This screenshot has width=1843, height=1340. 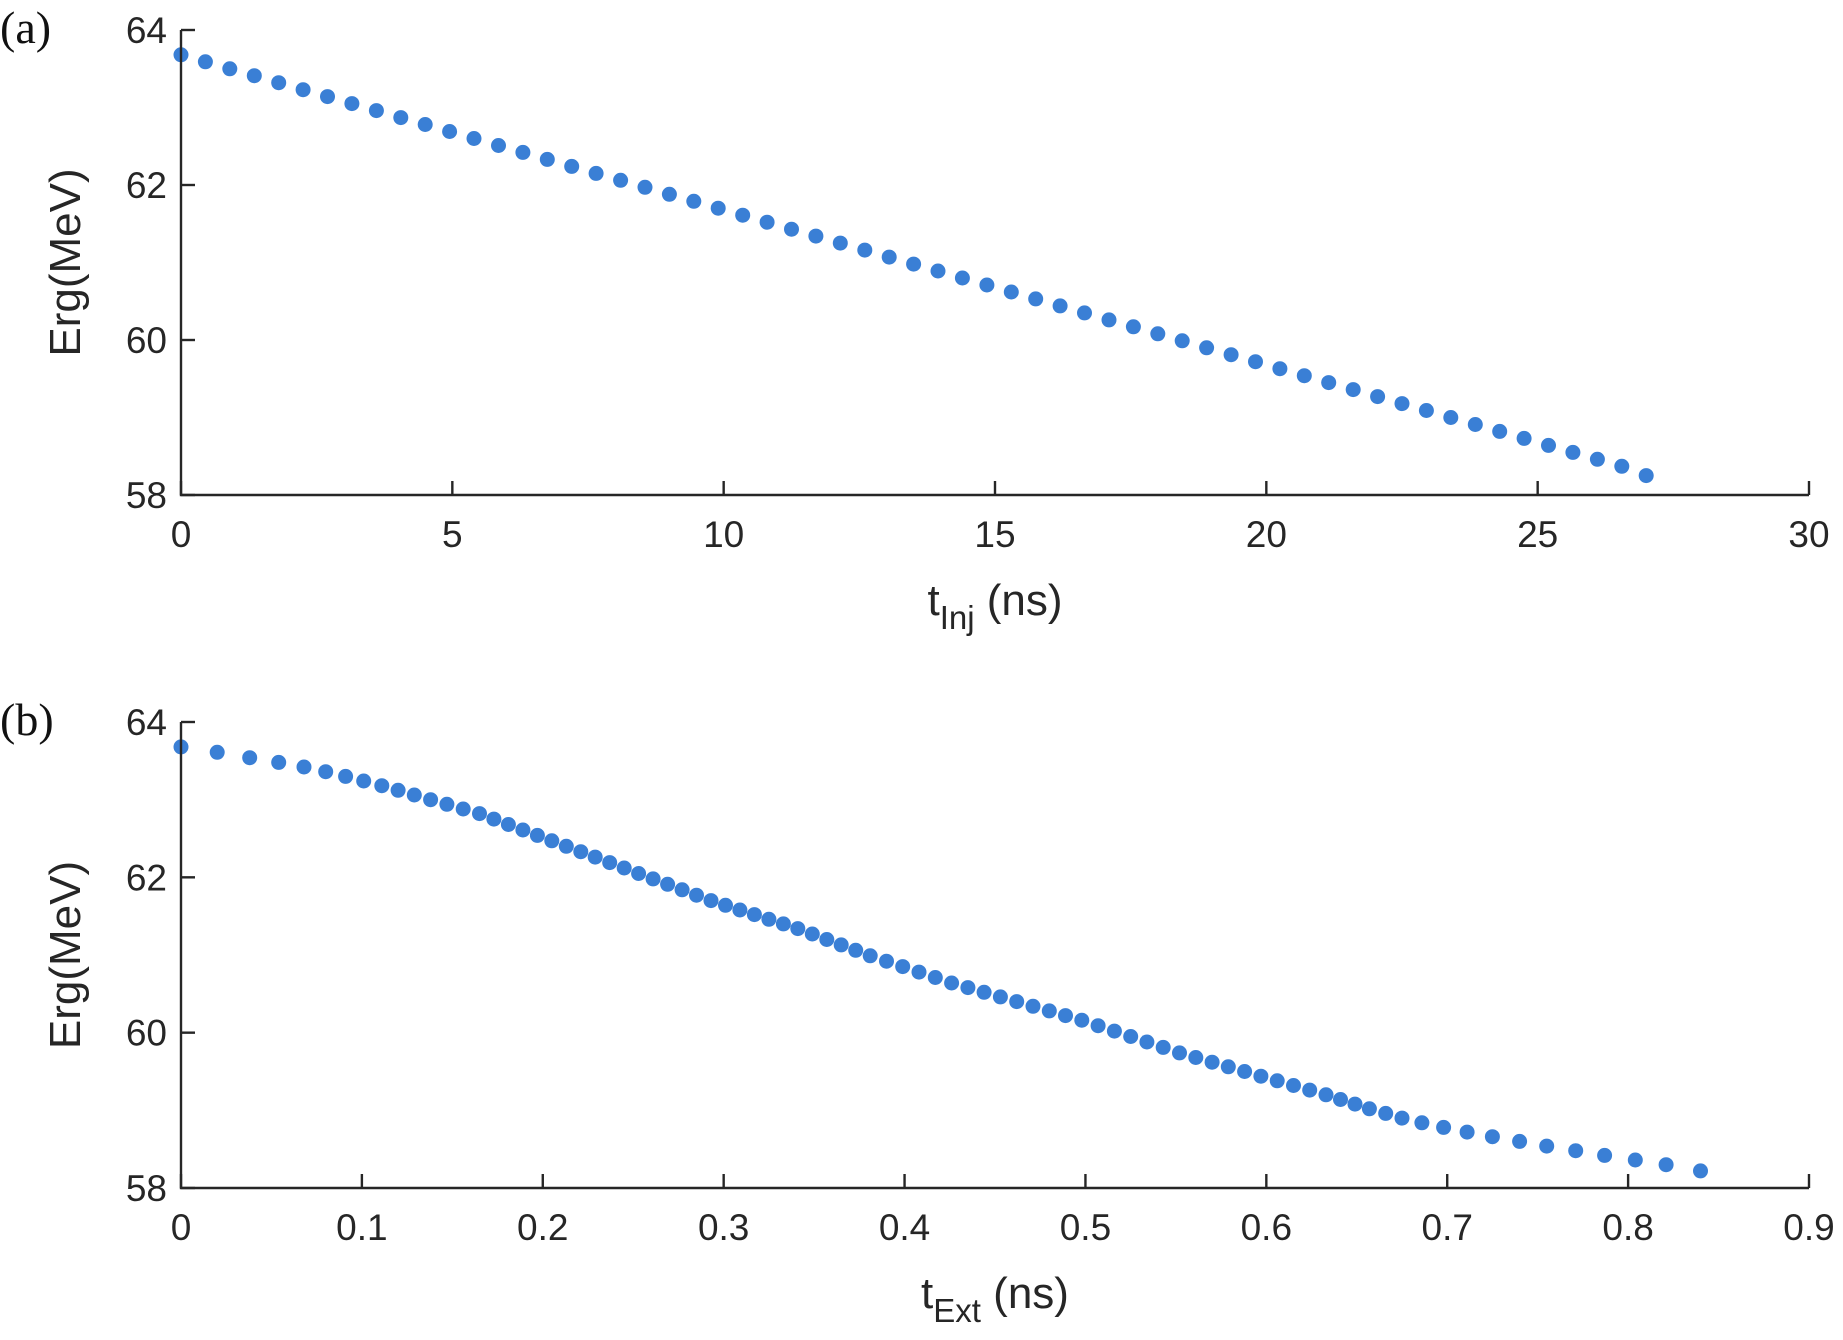 What do you see at coordinates (1808, 534) in the screenshot?
I see `x-tick-label: 30` at bounding box center [1808, 534].